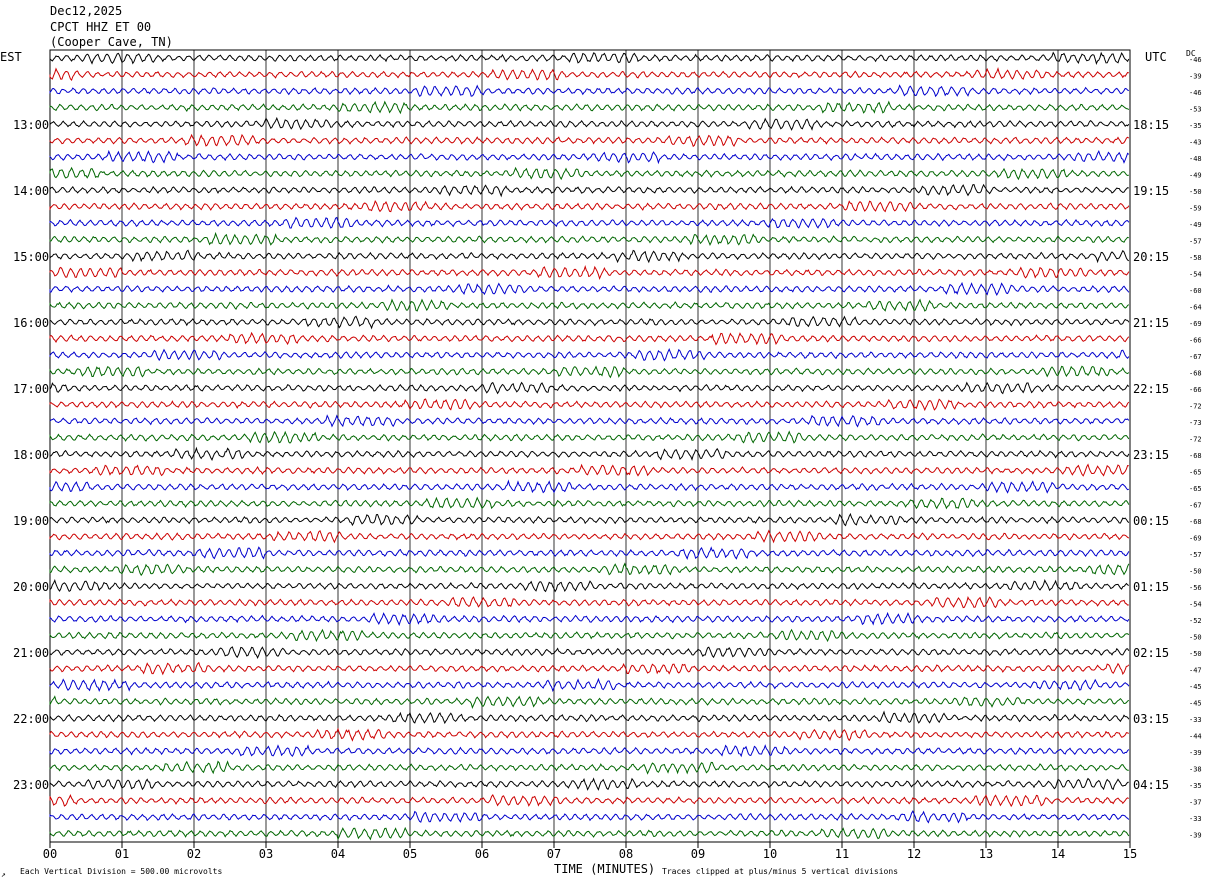 Image resolution: width=1210 pixels, height=886 pixels. What do you see at coordinates (31, 521) in the screenshot?
I see `left-hour-label: 19:00` at bounding box center [31, 521].